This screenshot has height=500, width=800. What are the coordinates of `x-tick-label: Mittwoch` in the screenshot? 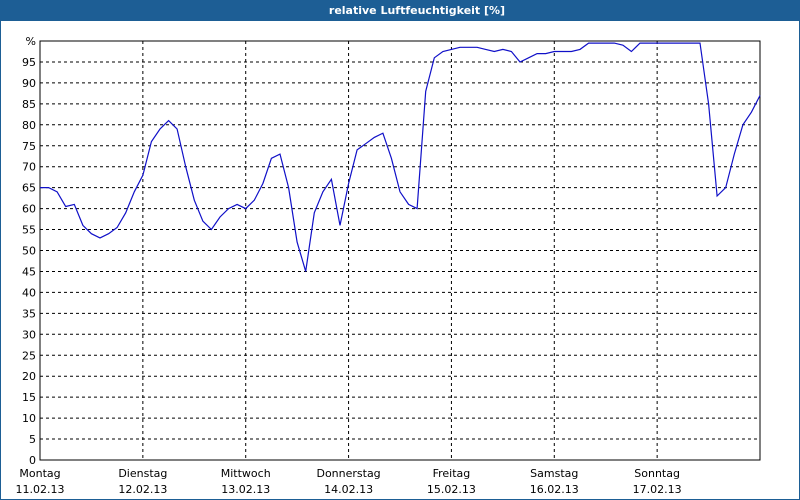 It's located at (246, 473).